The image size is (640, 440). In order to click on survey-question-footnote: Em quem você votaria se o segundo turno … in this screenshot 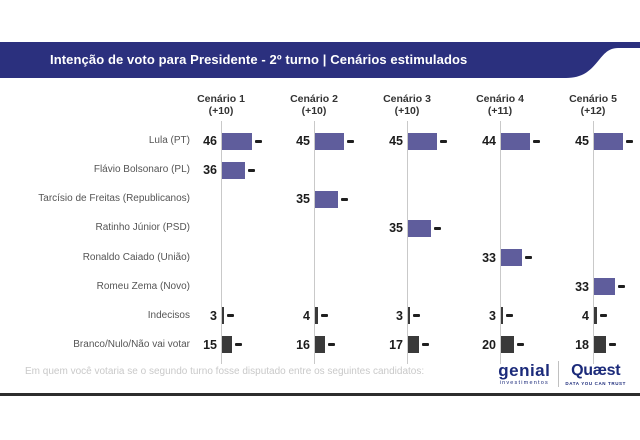, I will do `click(225, 371)`.